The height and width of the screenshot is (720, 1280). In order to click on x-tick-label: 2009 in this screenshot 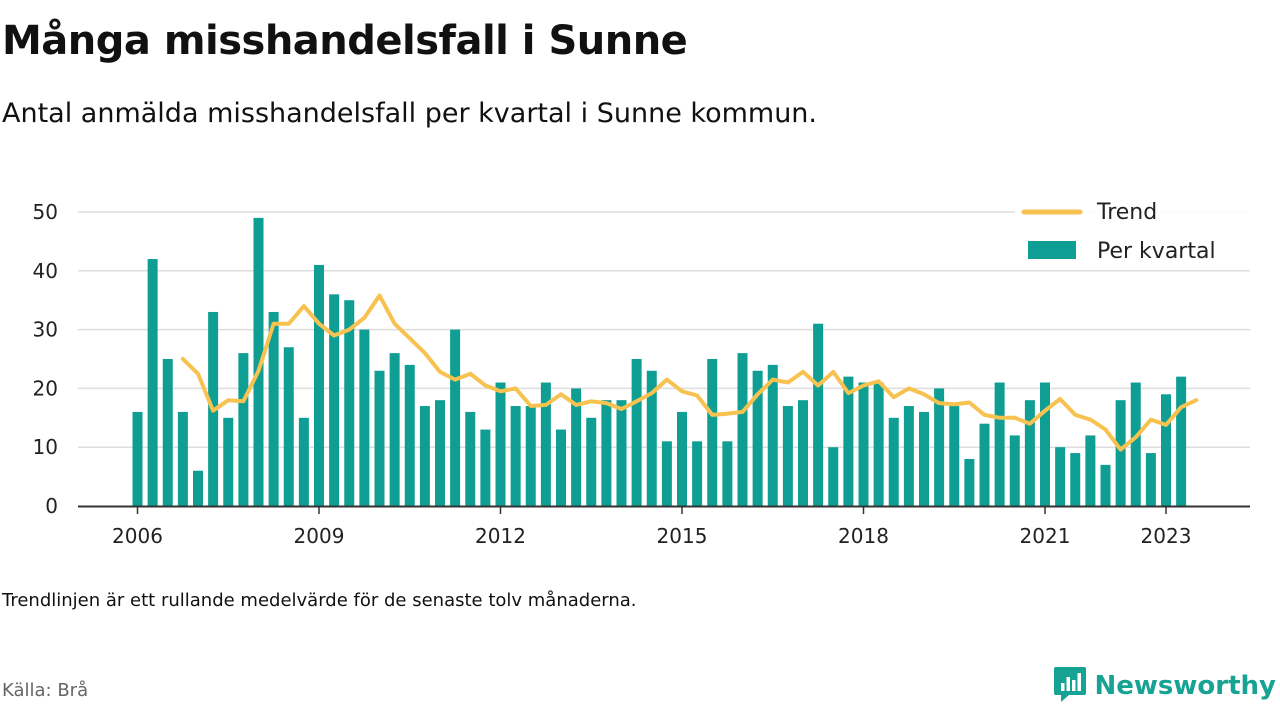, I will do `click(319, 536)`.